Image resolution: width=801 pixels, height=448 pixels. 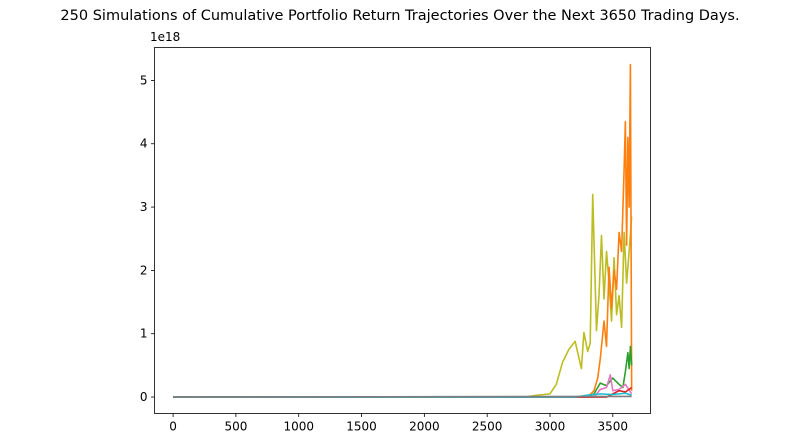 I want to click on y-tick-label: 5, so click(x=144, y=80).